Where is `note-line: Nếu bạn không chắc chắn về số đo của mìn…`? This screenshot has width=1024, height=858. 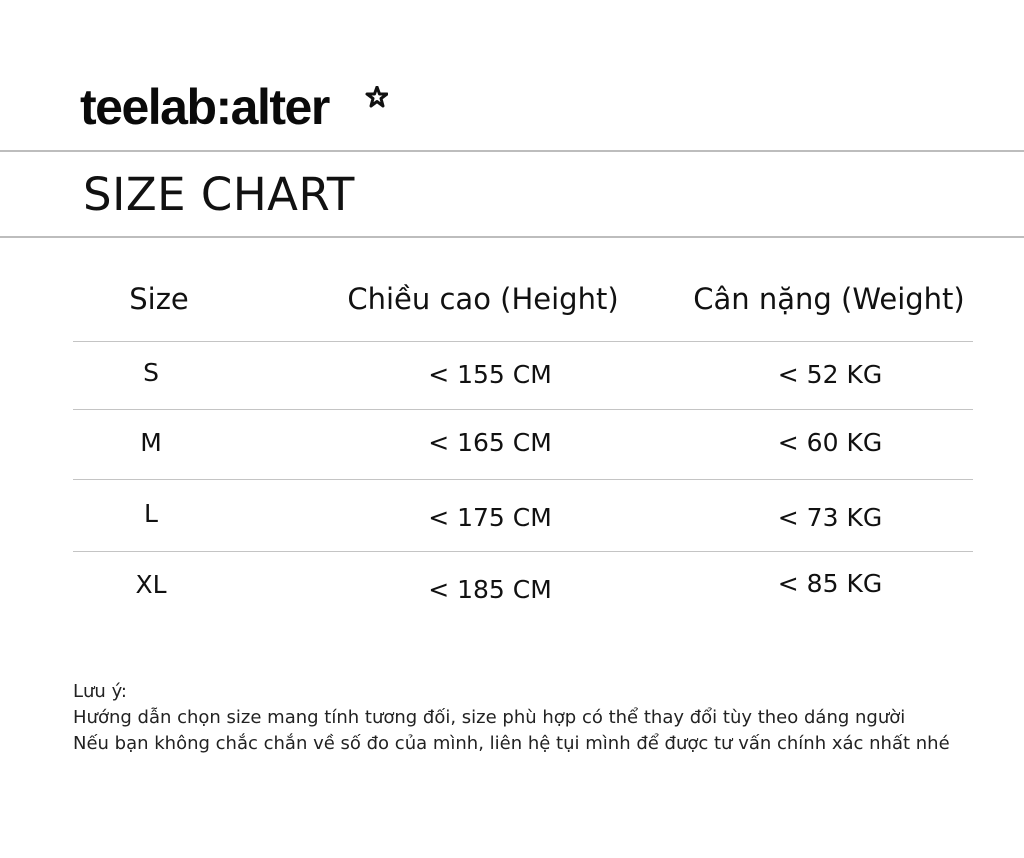
note-line: Nếu bạn không chắc chắn về số đo của mìn… is located at coordinates (511, 743).